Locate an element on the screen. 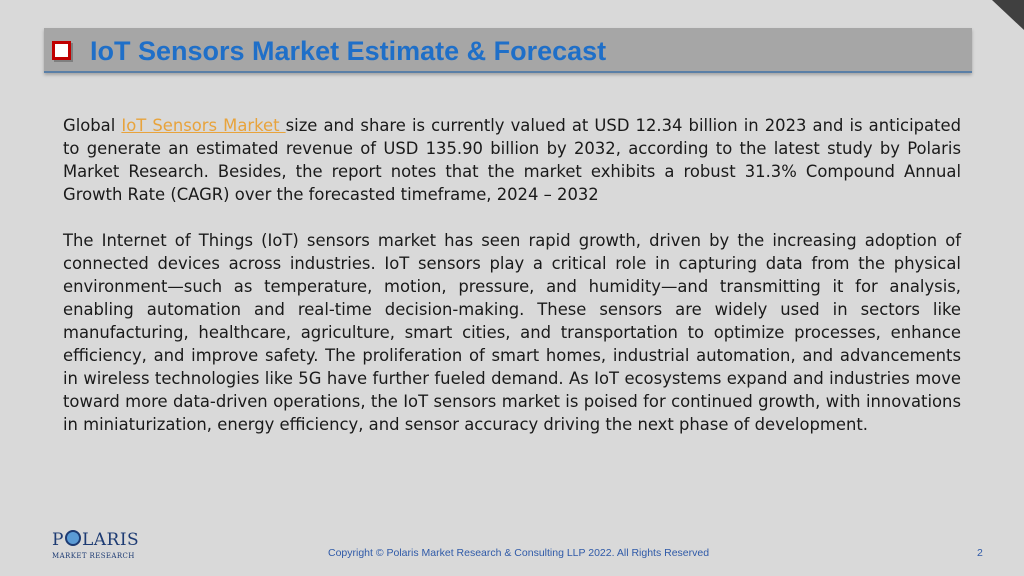 This screenshot has width=1024, height=576. page-number: 2 is located at coordinates (980, 553).